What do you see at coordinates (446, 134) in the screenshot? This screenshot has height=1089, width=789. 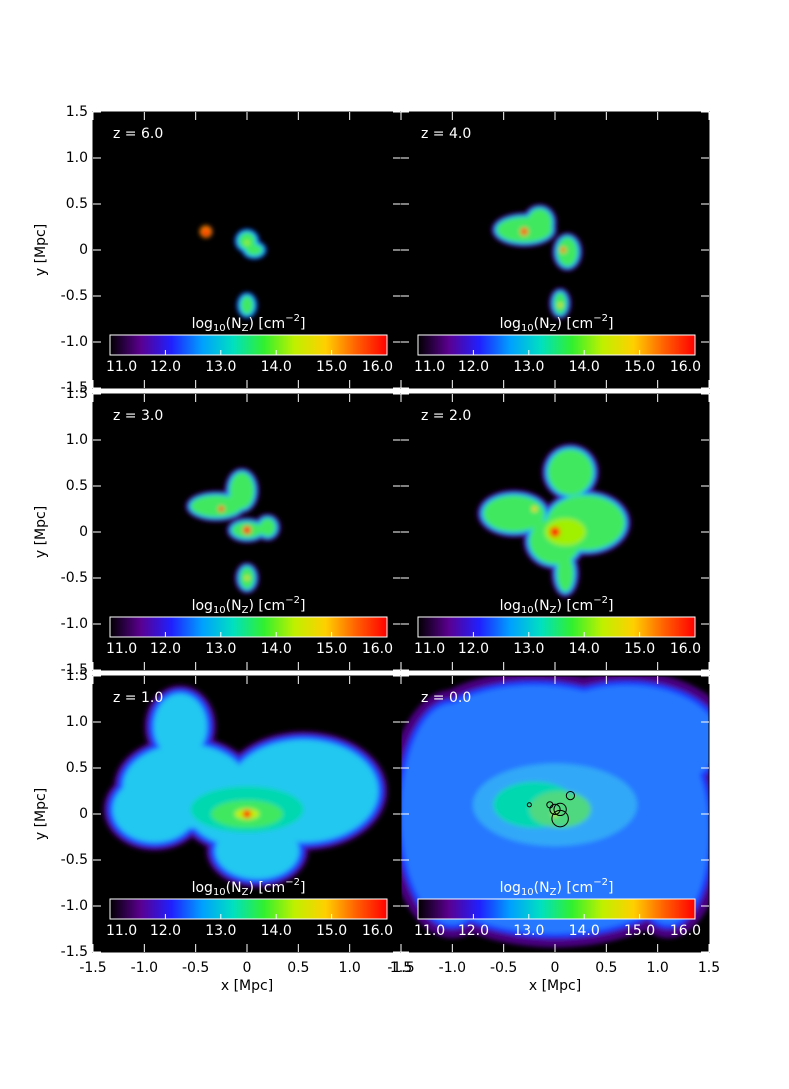 I see `panel-label: z = 4.0` at bounding box center [446, 134].